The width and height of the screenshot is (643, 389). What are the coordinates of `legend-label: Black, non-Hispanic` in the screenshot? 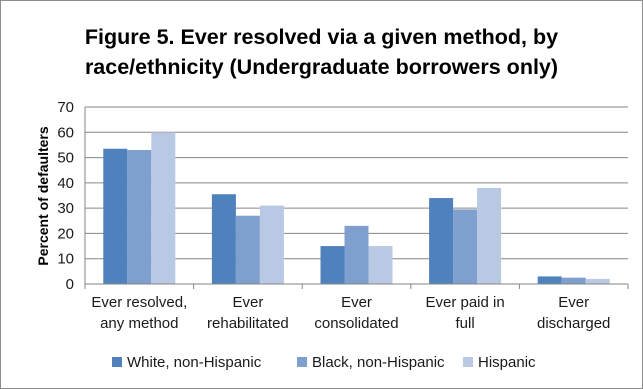 It's located at (378, 362).